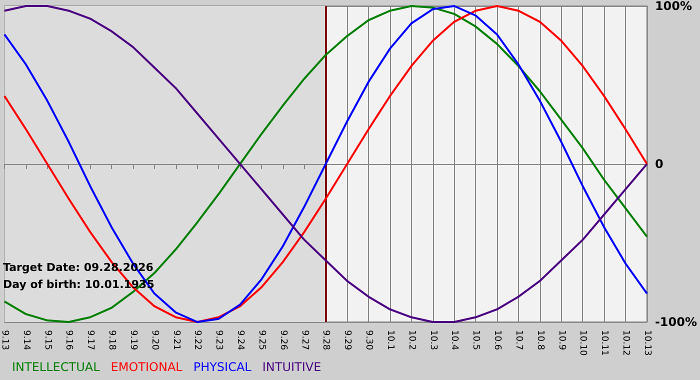 The height and width of the screenshot is (380, 700). Describe the element at coordinates (219, 340) in the screenshot. I see `x-tick-label: 9.23` at that location.